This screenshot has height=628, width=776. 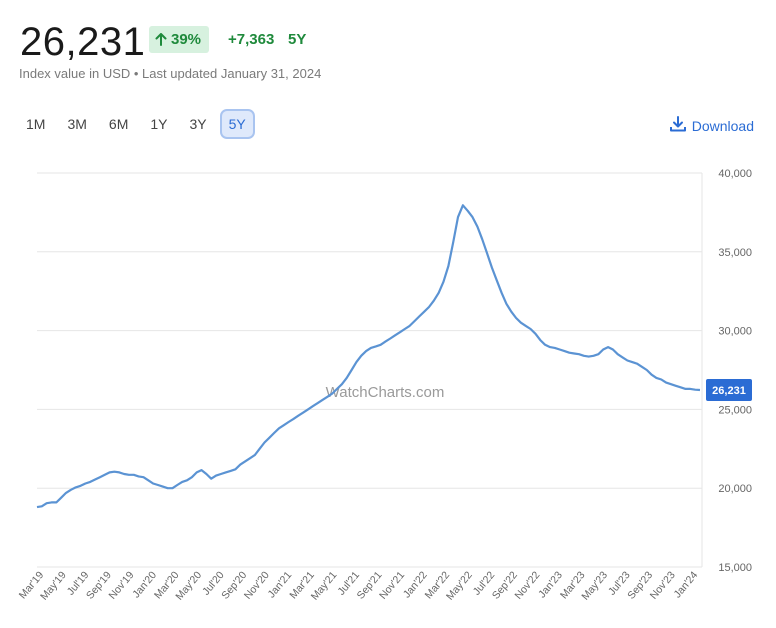 I want to click on range-3y-button: 3Y, so click(x=197, y=124).